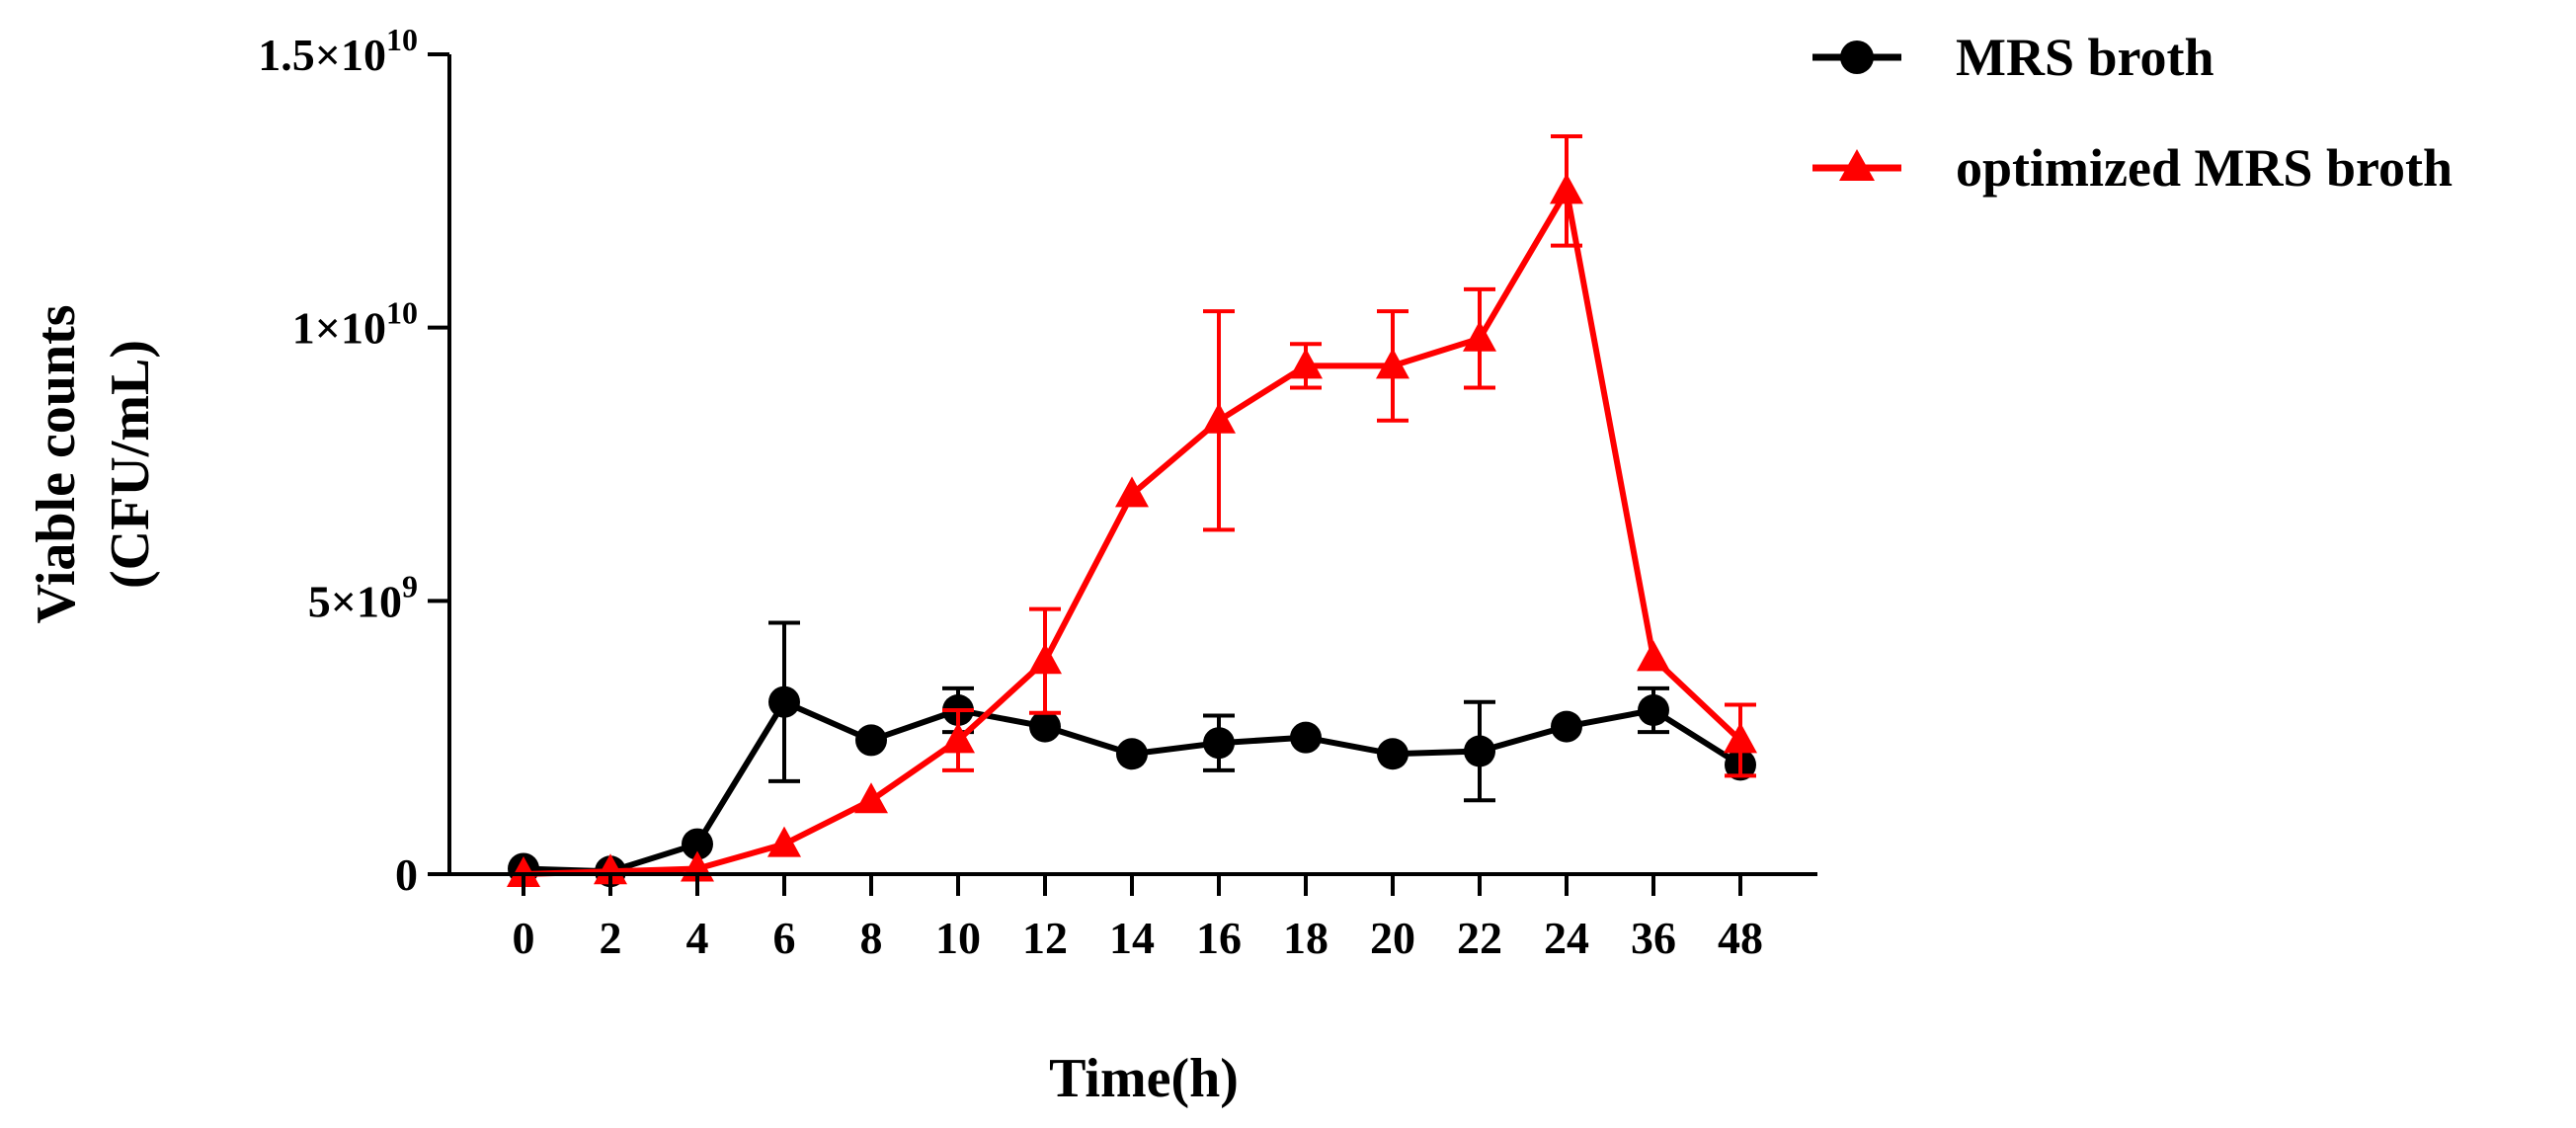 The height and width of the screenshot is (1128, 2576). I want to click on x-tick-label: 18, so click(1305, 938).